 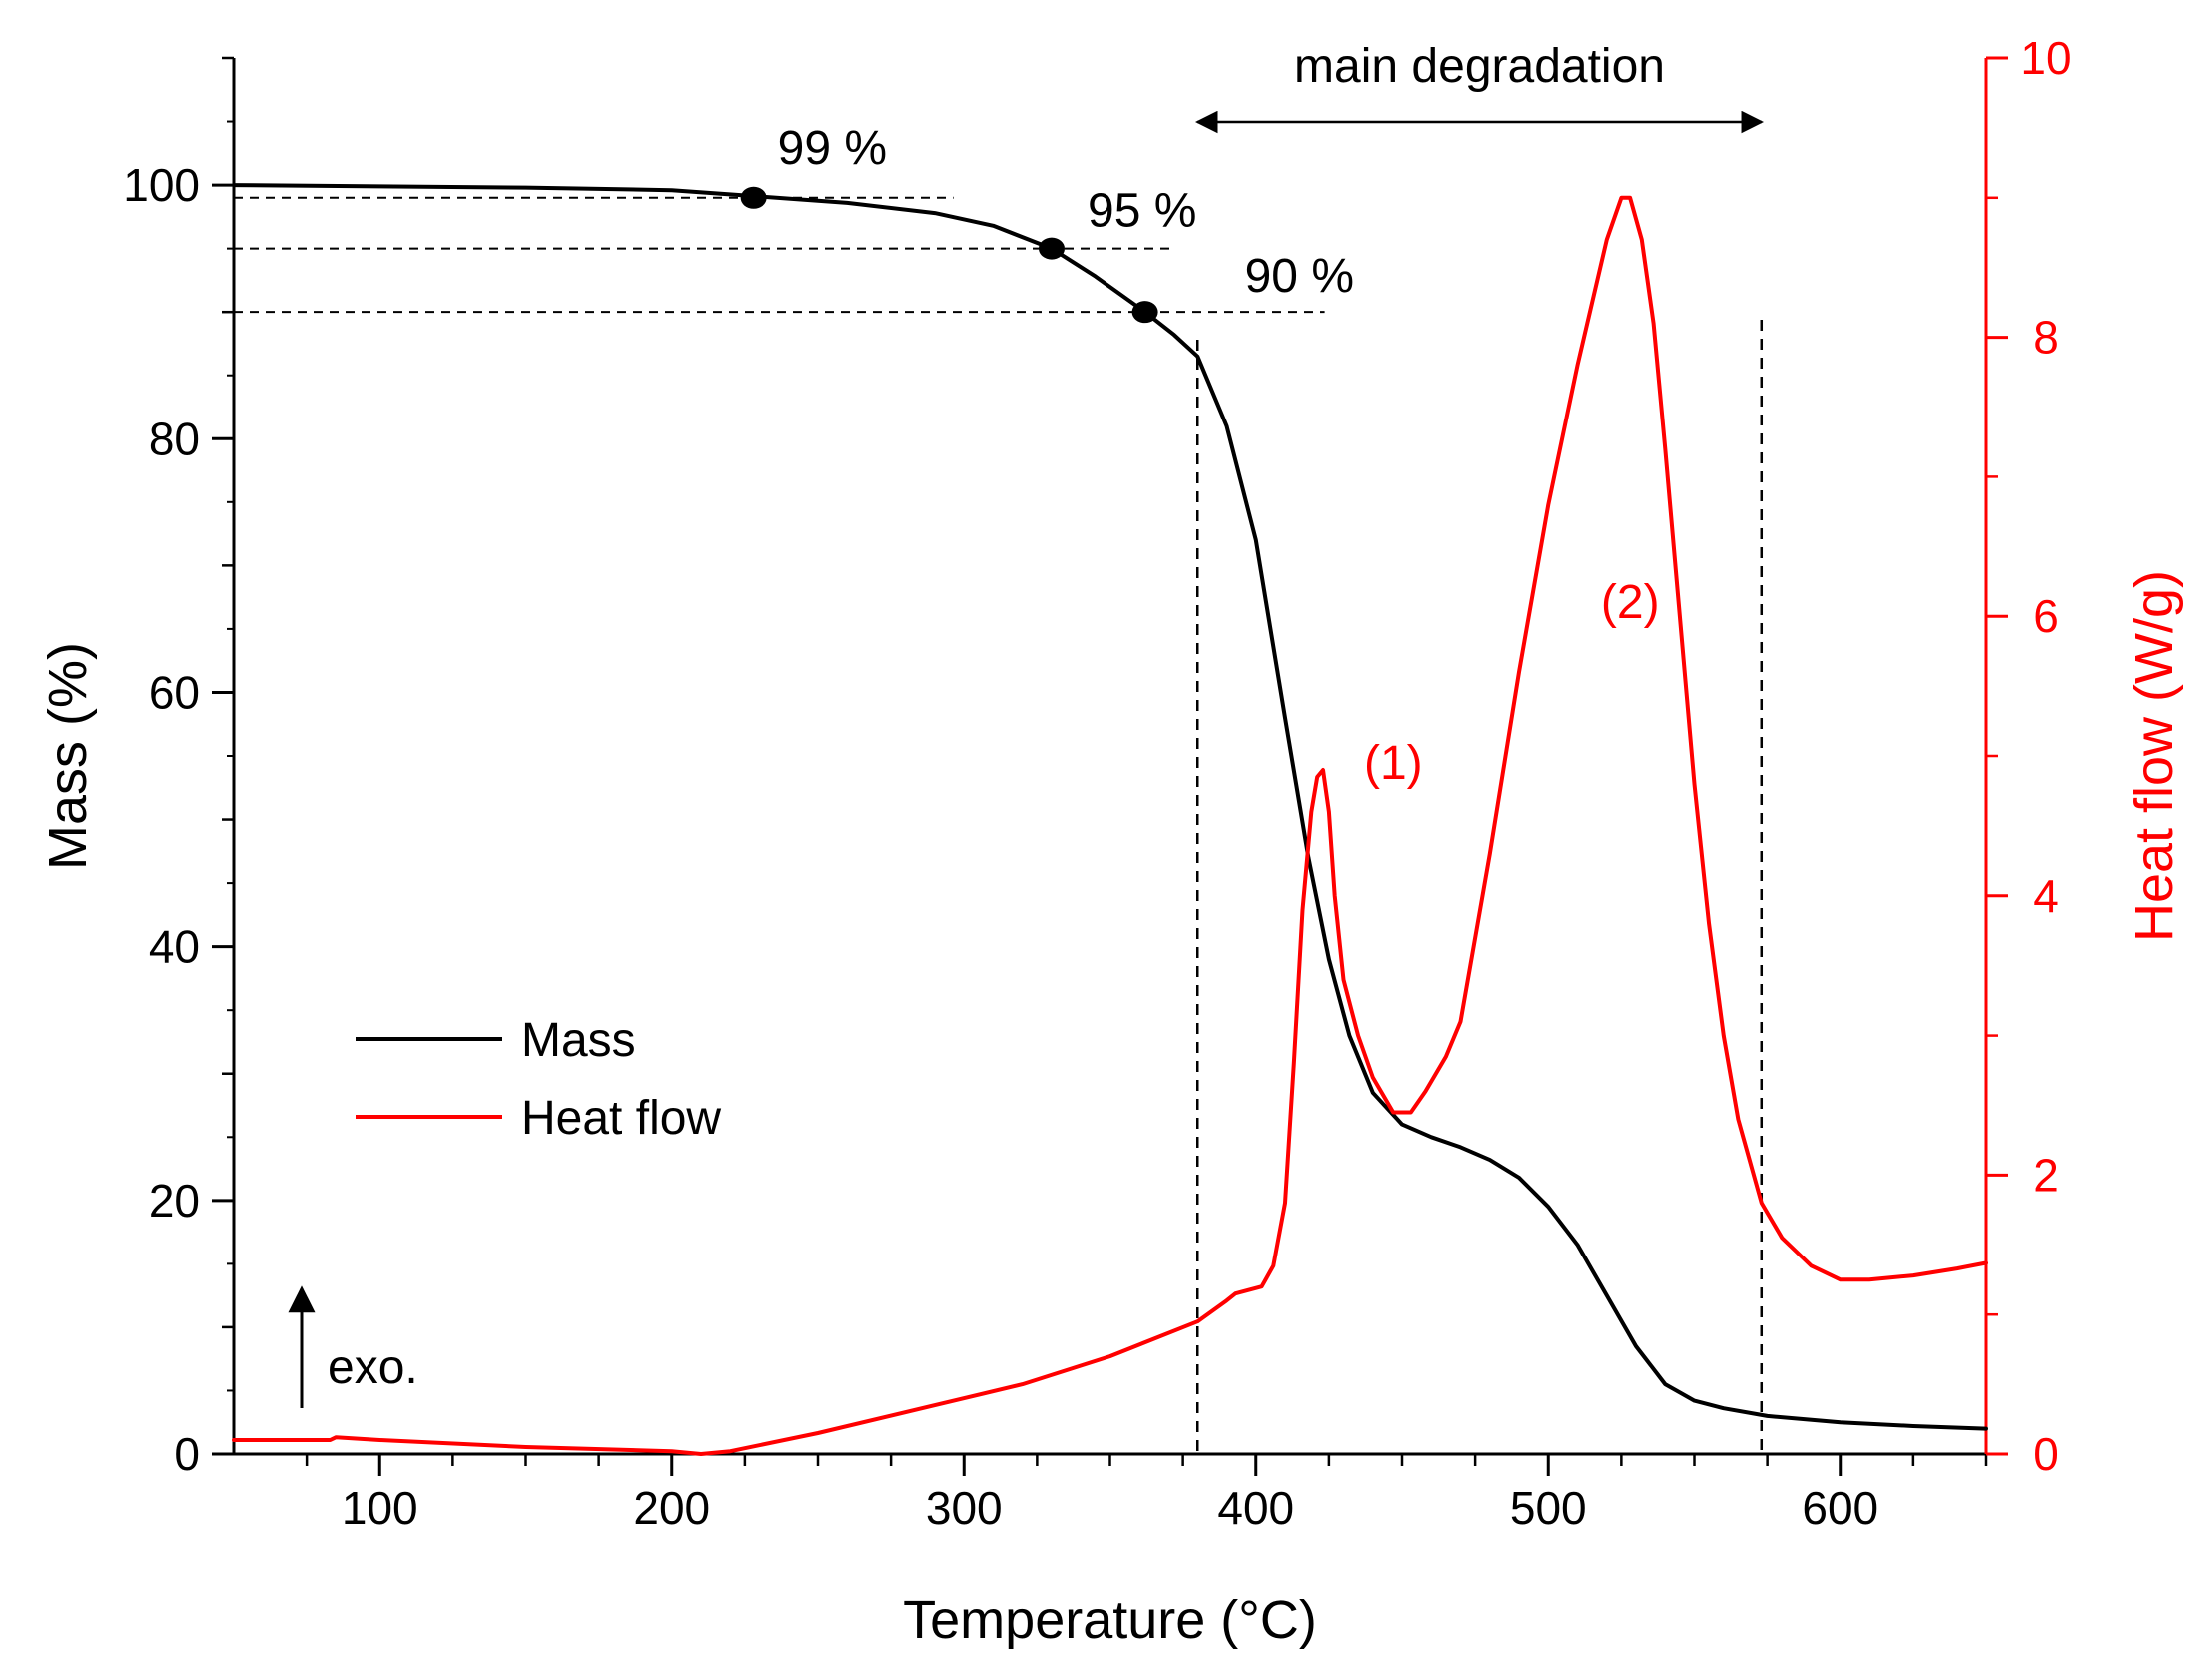 I want to click on y-right-tick-label: 0, so click(x=2046, y=1454).